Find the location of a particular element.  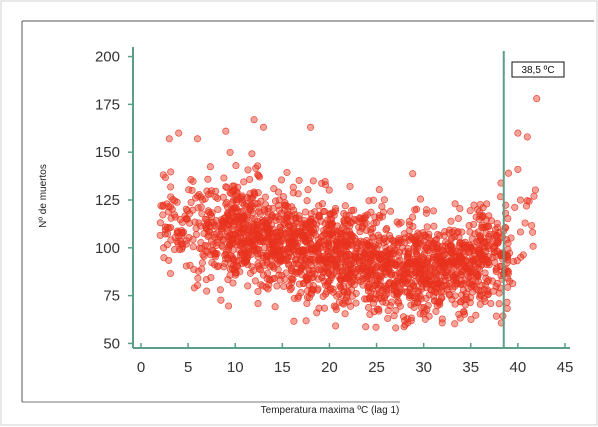

x-tick-label: 20 is located at coordinates (329, 367).